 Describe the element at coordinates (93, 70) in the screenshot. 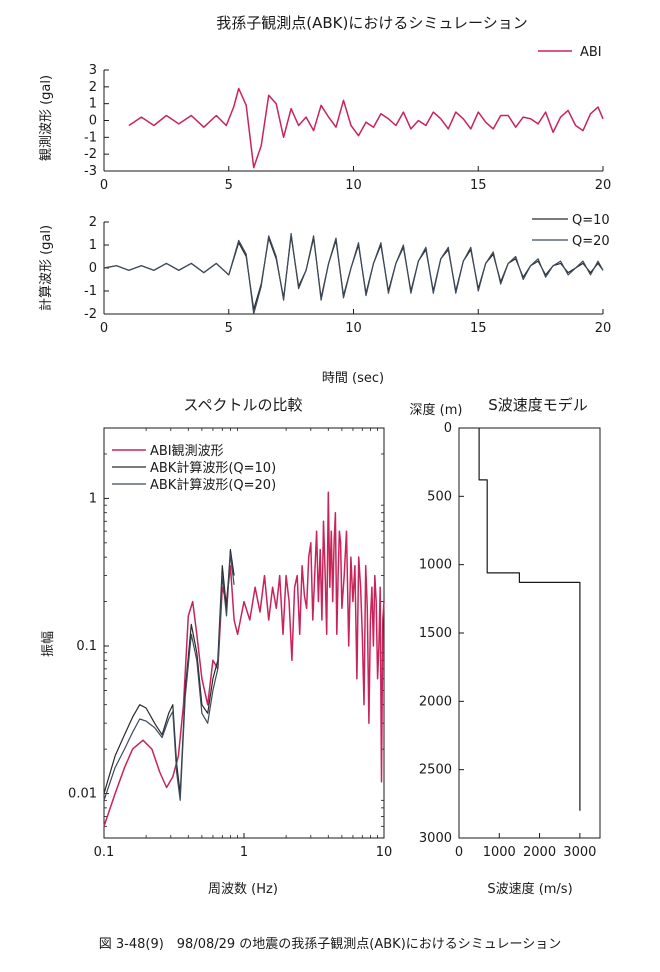

I see `y-tick-label: 3` at that location.